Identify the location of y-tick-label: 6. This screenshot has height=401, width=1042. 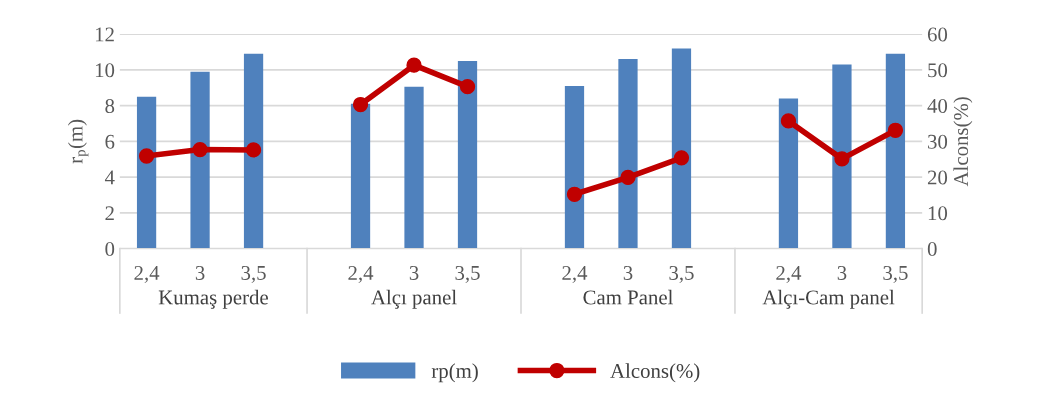
(110, 141).